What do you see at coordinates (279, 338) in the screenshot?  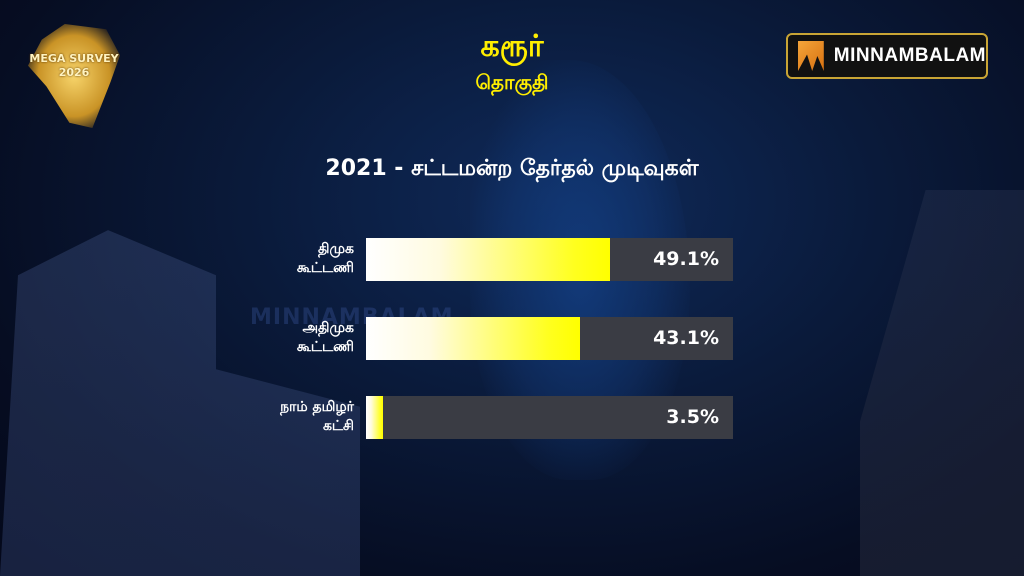 I see `category-label: அதிமுக கூட்டணி` at bounding box center [279, 338].